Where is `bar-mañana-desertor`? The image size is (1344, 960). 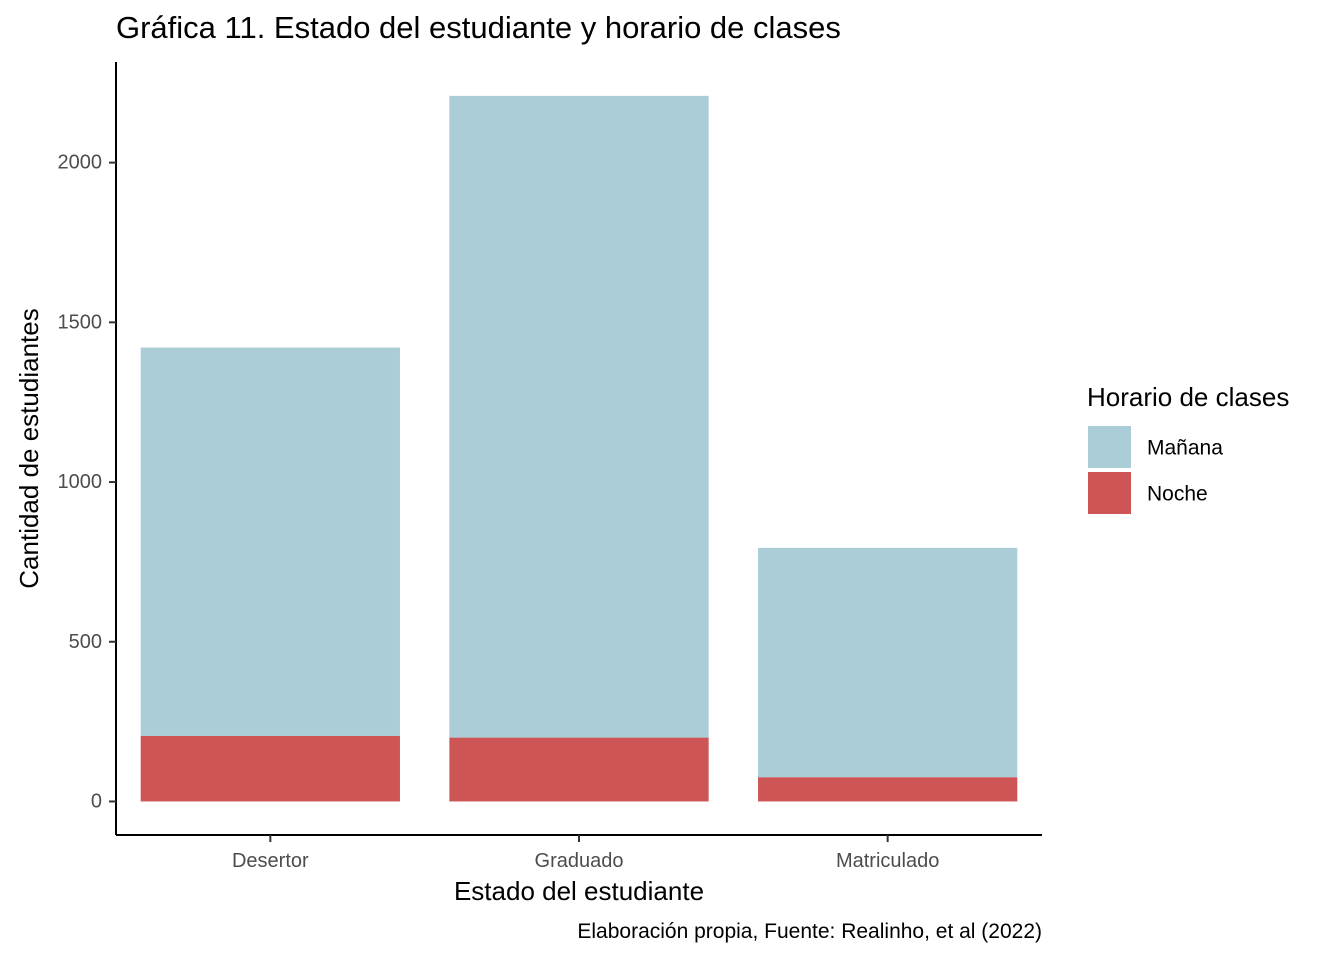 bar-mañana-desertor is located at coordinates (270, 541).